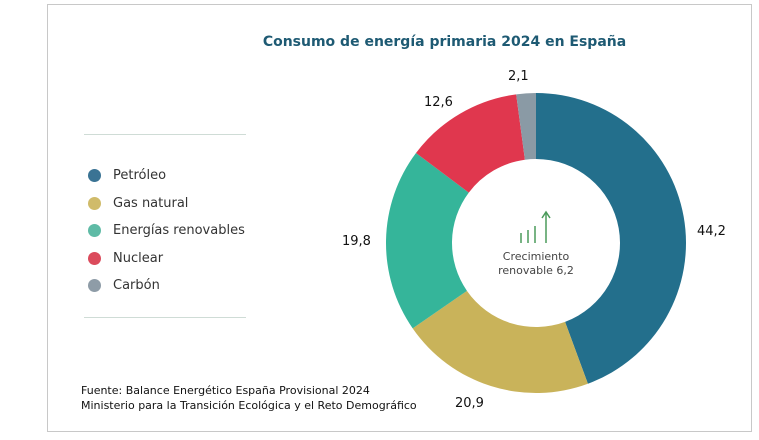  What do you see at coordinates (165, 134) in the screenshot?
I see `legend-divider-top` at bounding box center [165, 134].